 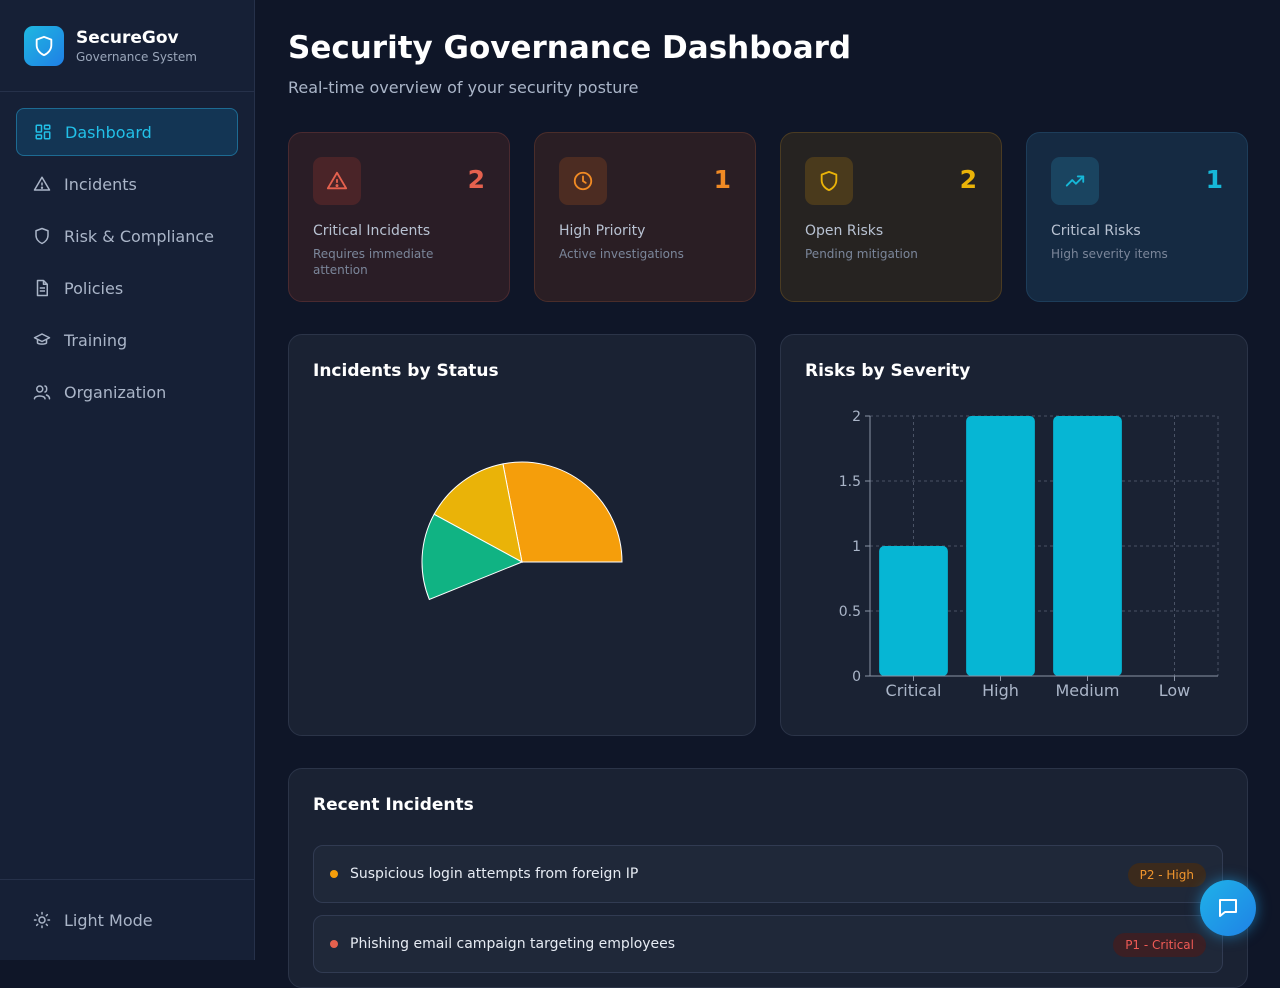 What do you see at coordinates (44, 45) in the screenshot?
I see `brand-shield-icon` at bounding box center [44, 45].